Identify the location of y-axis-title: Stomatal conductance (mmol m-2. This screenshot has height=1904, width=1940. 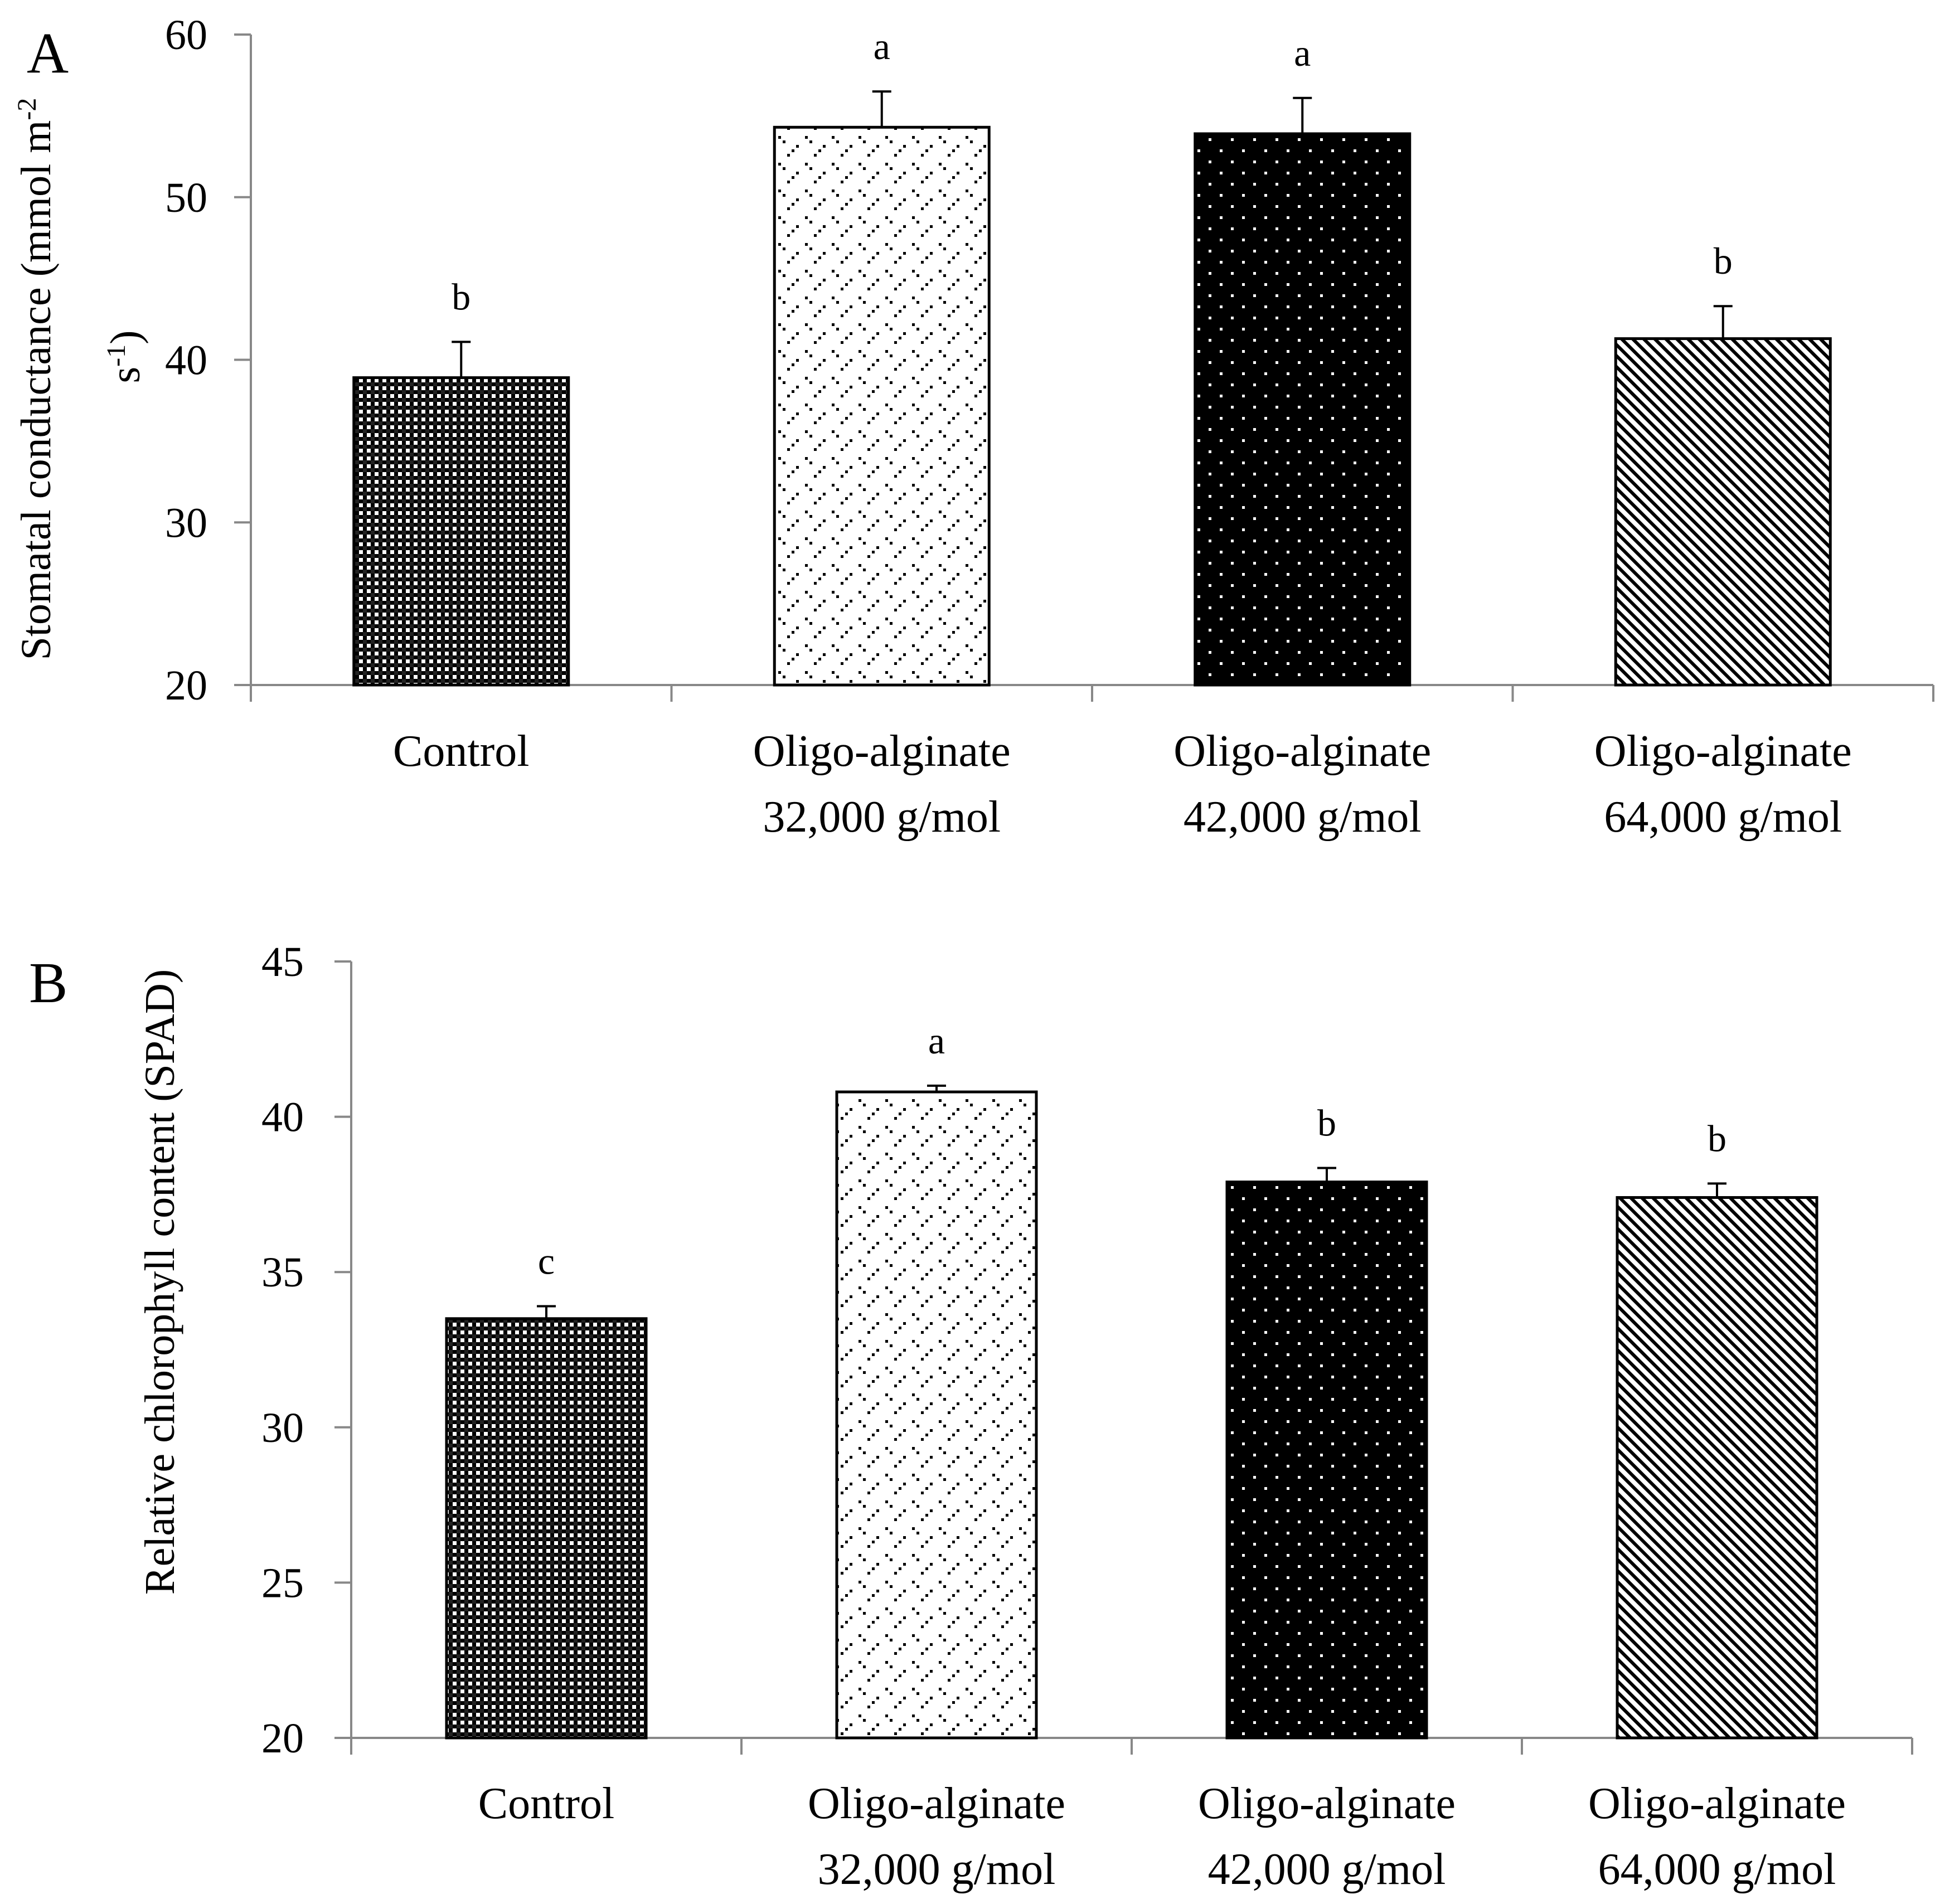
(36, 379).